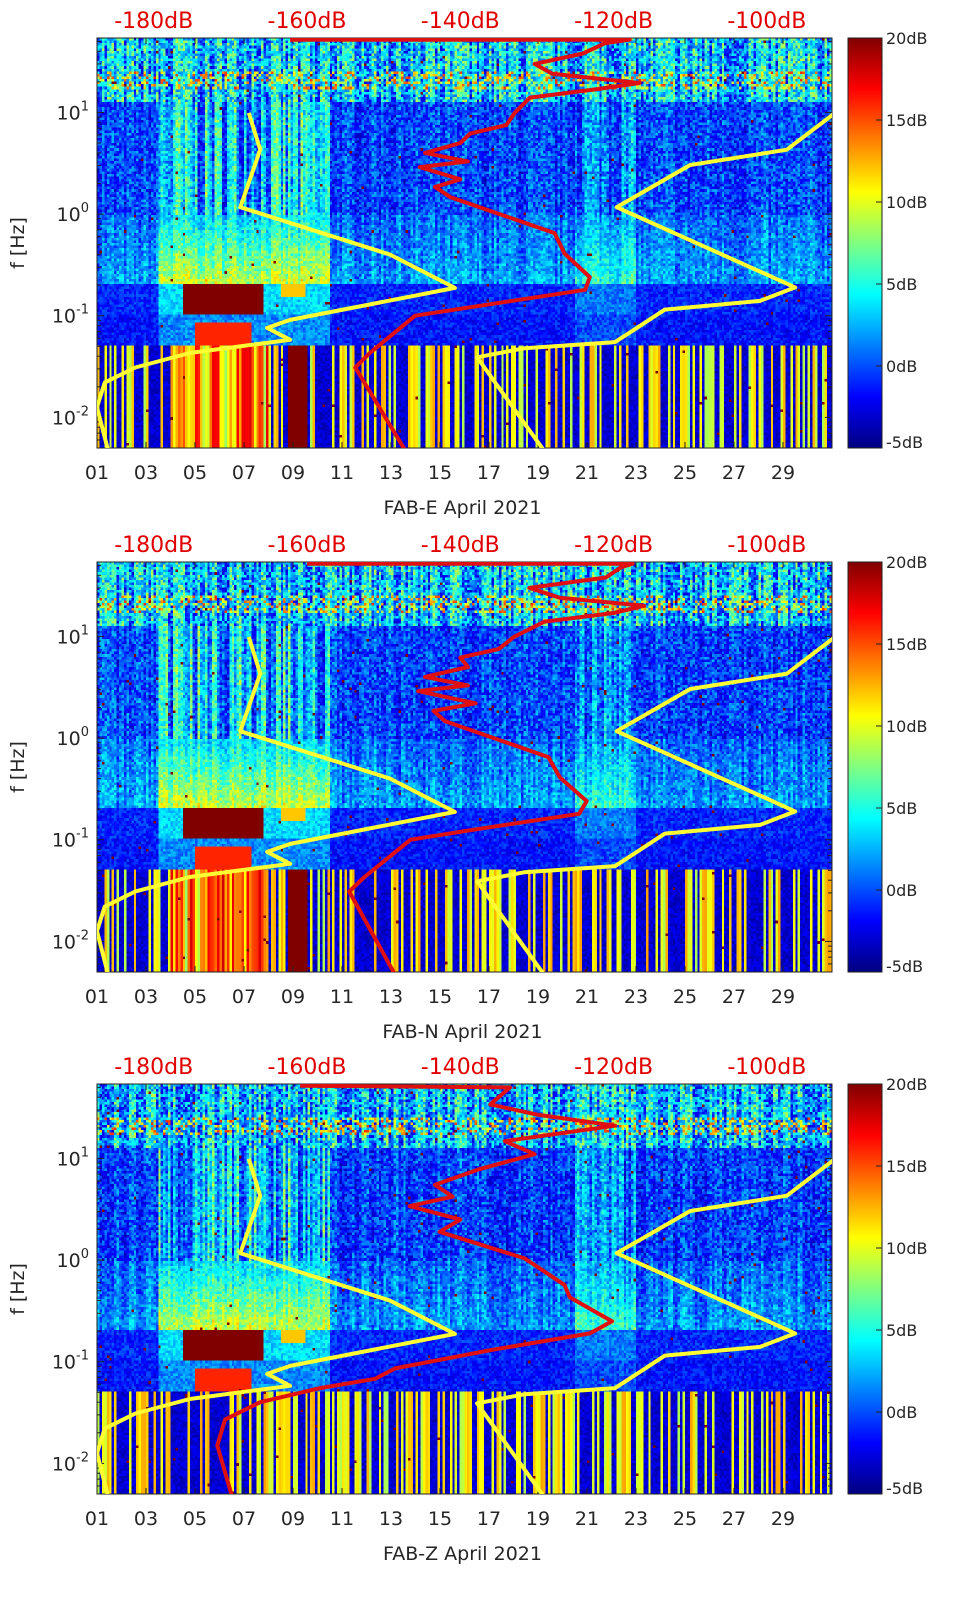 This screenshot has width=962, height=1599. I want to click on colorbar-tick-label: 15dB, so click(907, 120).